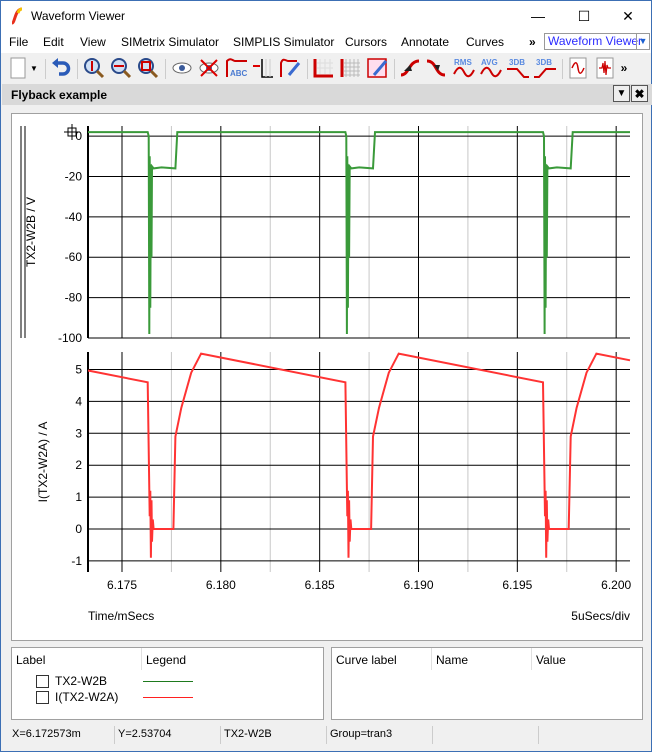  I want to click on x-axis-label: Time/mSecs, so click(121, 616).